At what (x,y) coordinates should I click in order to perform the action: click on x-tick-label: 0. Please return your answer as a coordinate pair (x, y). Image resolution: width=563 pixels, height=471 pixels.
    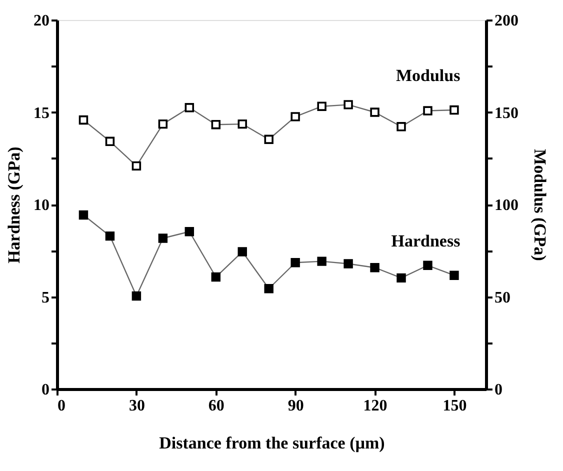
    Looking at the image, I should click on (62, 406).